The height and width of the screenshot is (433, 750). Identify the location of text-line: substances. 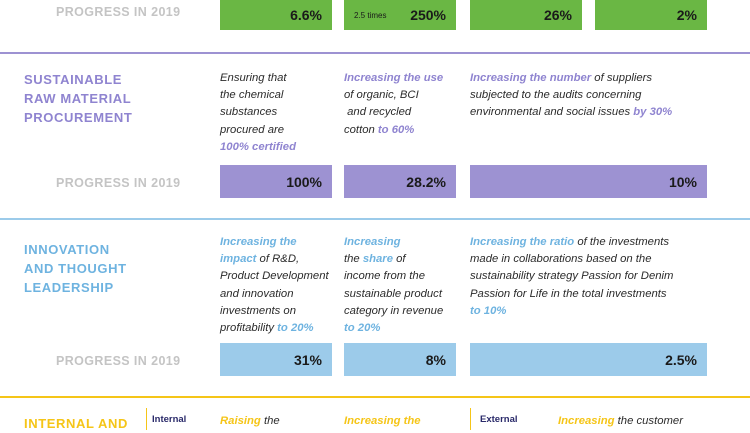
(249, 112).